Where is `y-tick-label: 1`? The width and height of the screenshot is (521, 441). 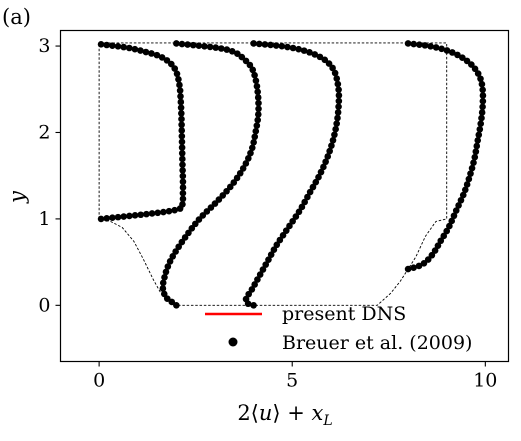
y-tick-label: 1 is located at coordinates (44, 219).